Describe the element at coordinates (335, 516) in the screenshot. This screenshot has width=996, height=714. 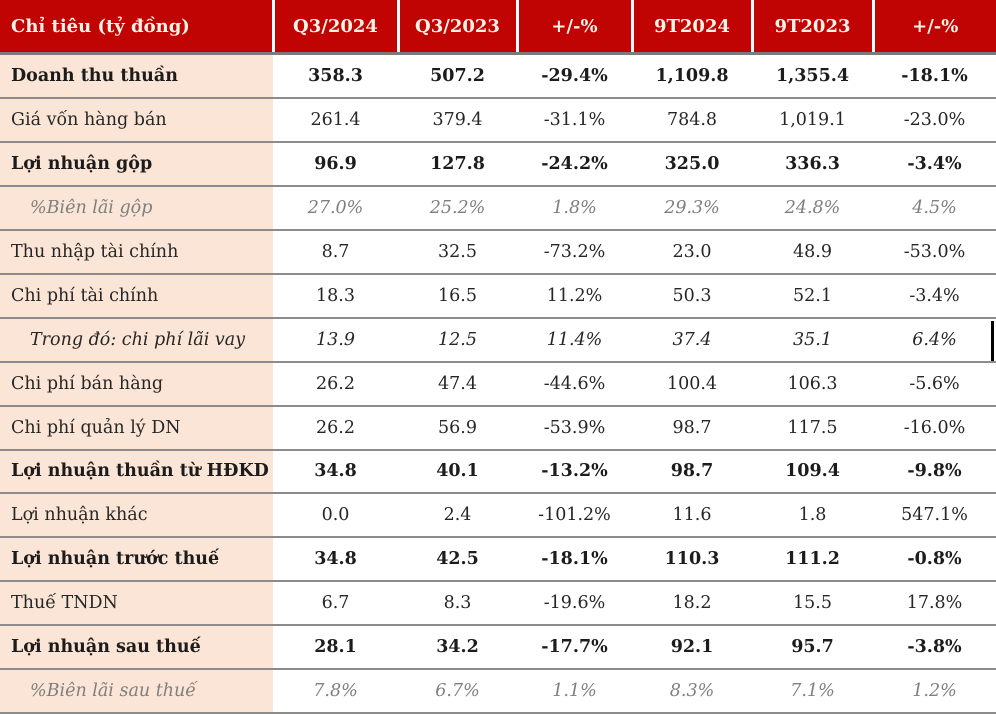
I see `cell-q3-2024: 0.0` at that location.